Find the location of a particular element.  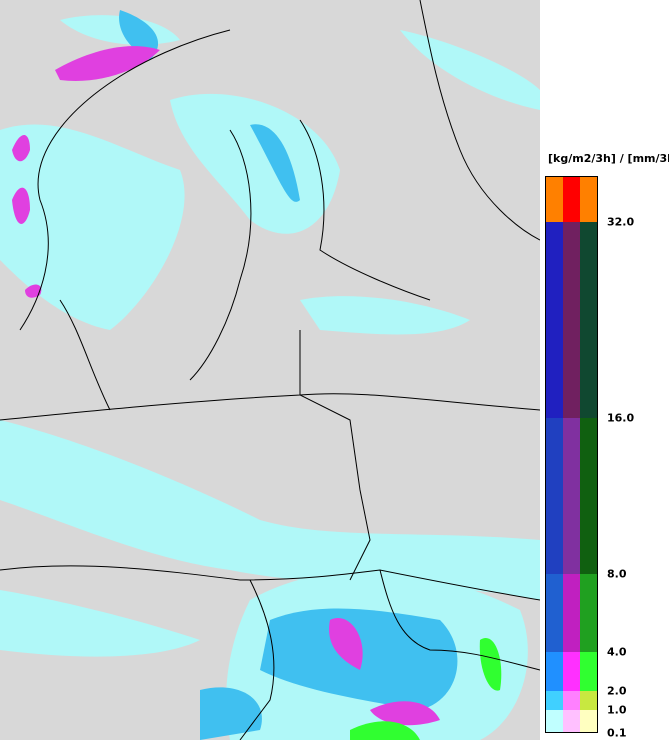

tick-label: 16.0 is located at coordinates (621, 418).